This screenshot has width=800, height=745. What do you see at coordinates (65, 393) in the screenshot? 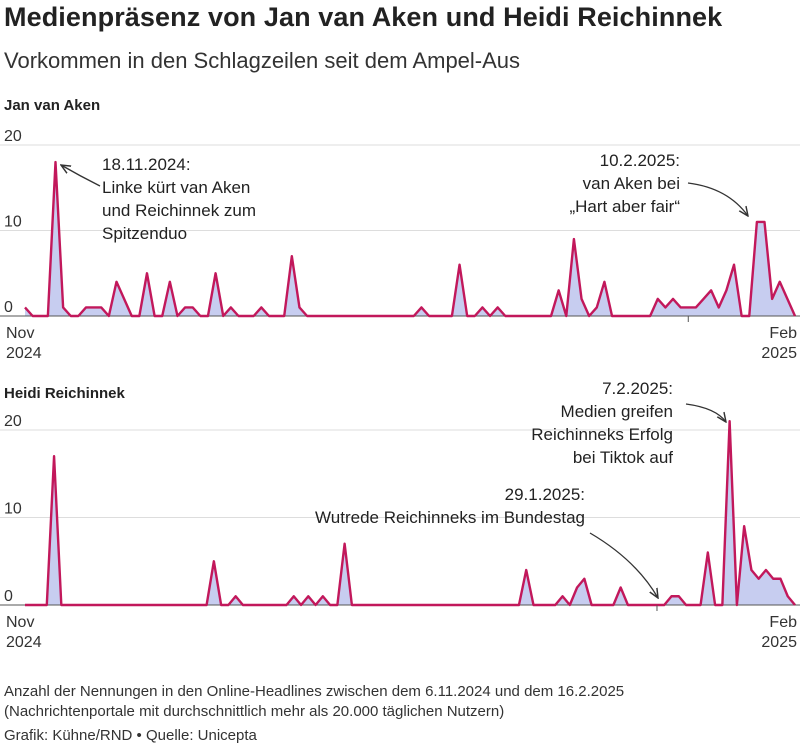
I see `panel-title: Heidi Reichinnek` at bounding box center [65, 393].